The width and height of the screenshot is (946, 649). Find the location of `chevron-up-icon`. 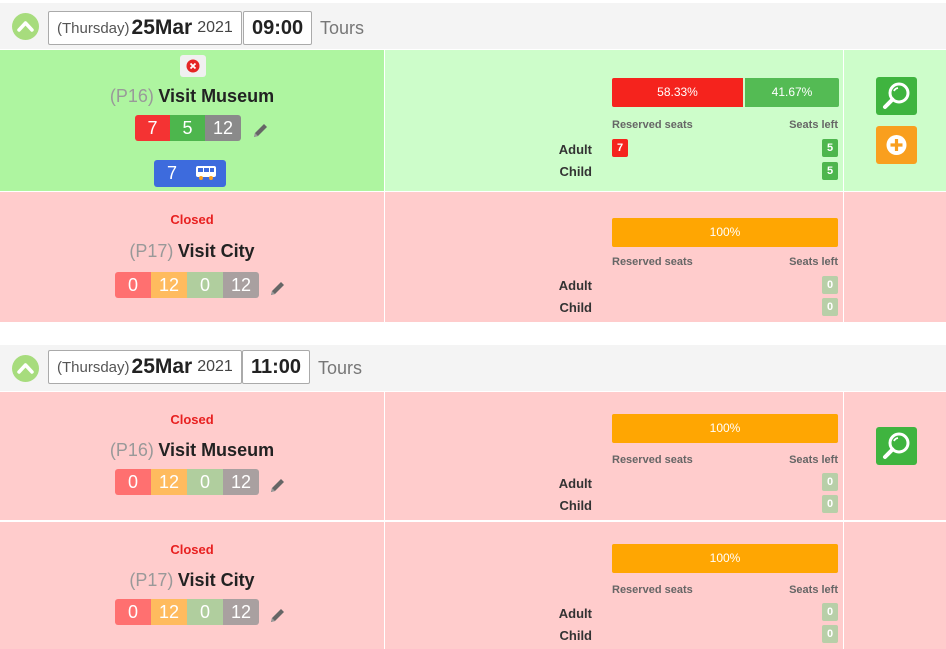

chevron-up-icon is located at coordinates (25, 368).